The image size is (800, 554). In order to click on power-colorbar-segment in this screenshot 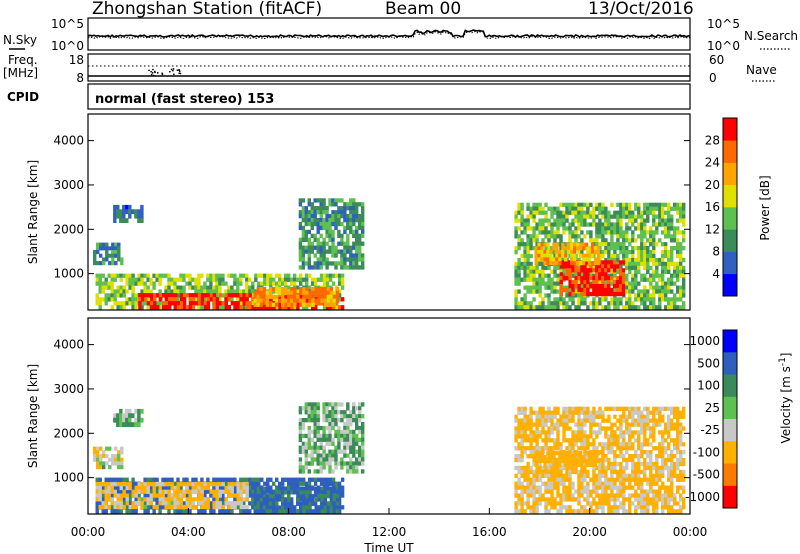, I will do `click(730, 285)`.